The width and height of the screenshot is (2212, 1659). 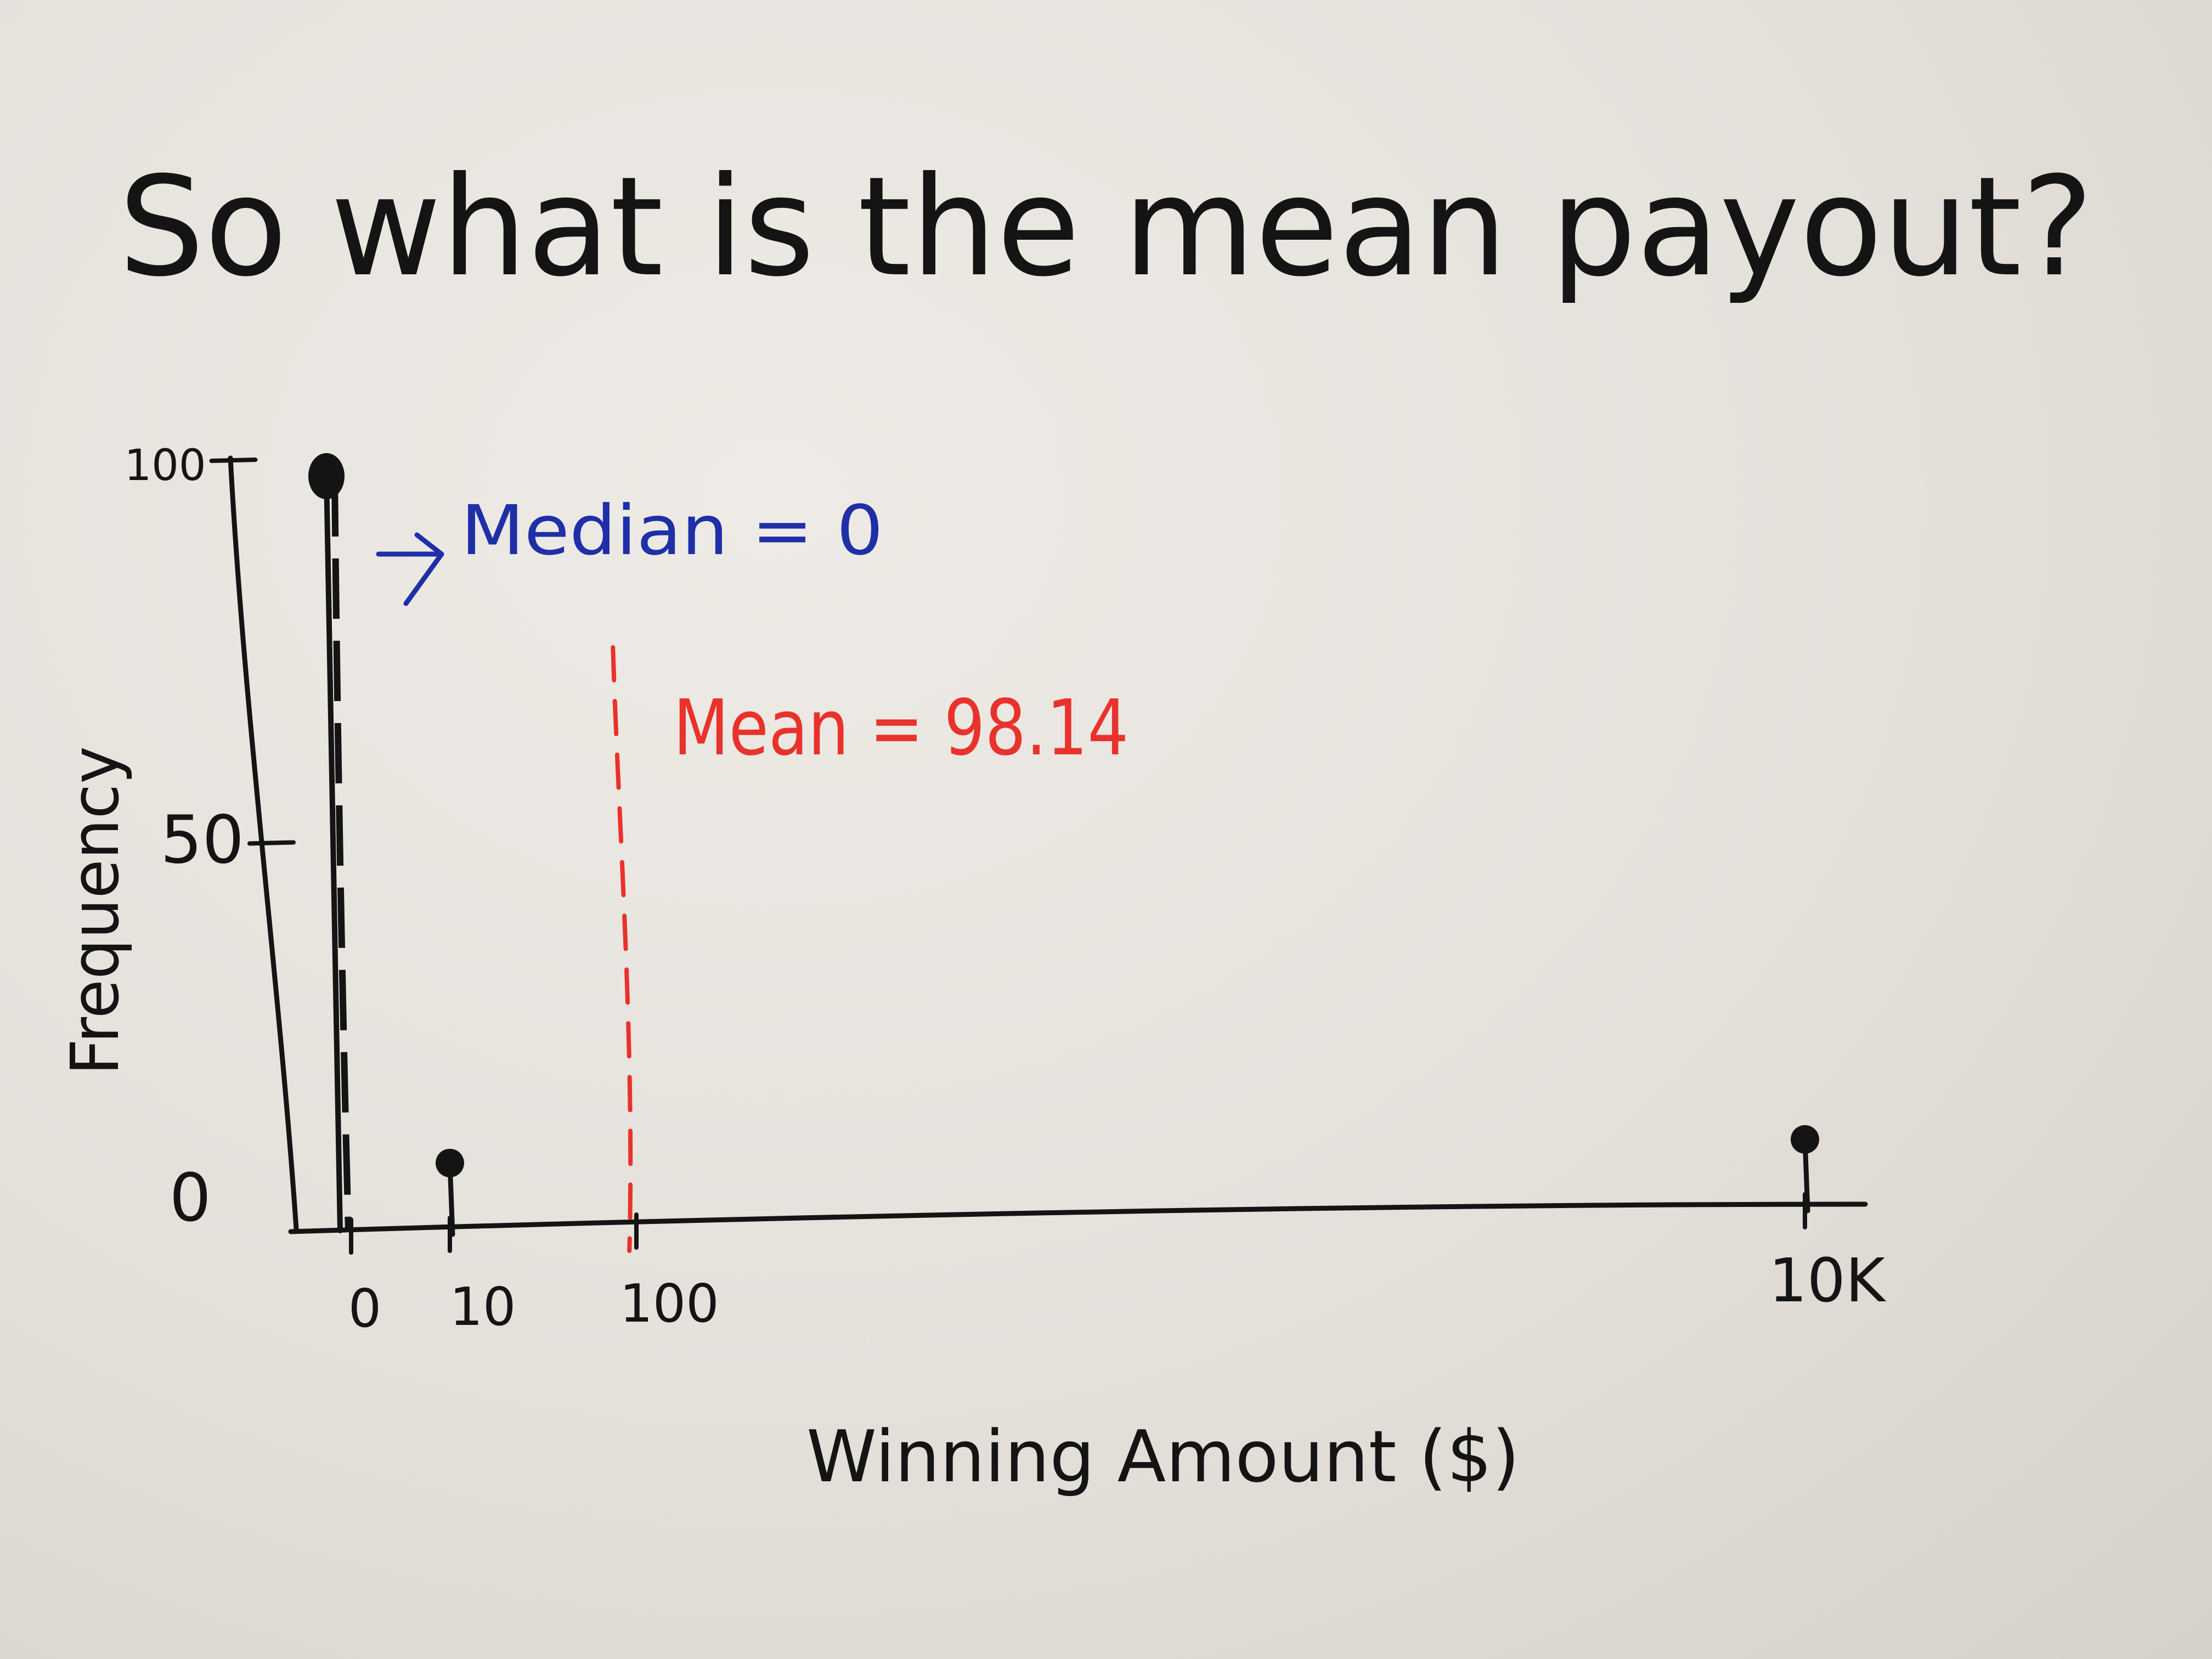 I want to click on y-ticks: 0 50 100, so click(x=210, y=839).